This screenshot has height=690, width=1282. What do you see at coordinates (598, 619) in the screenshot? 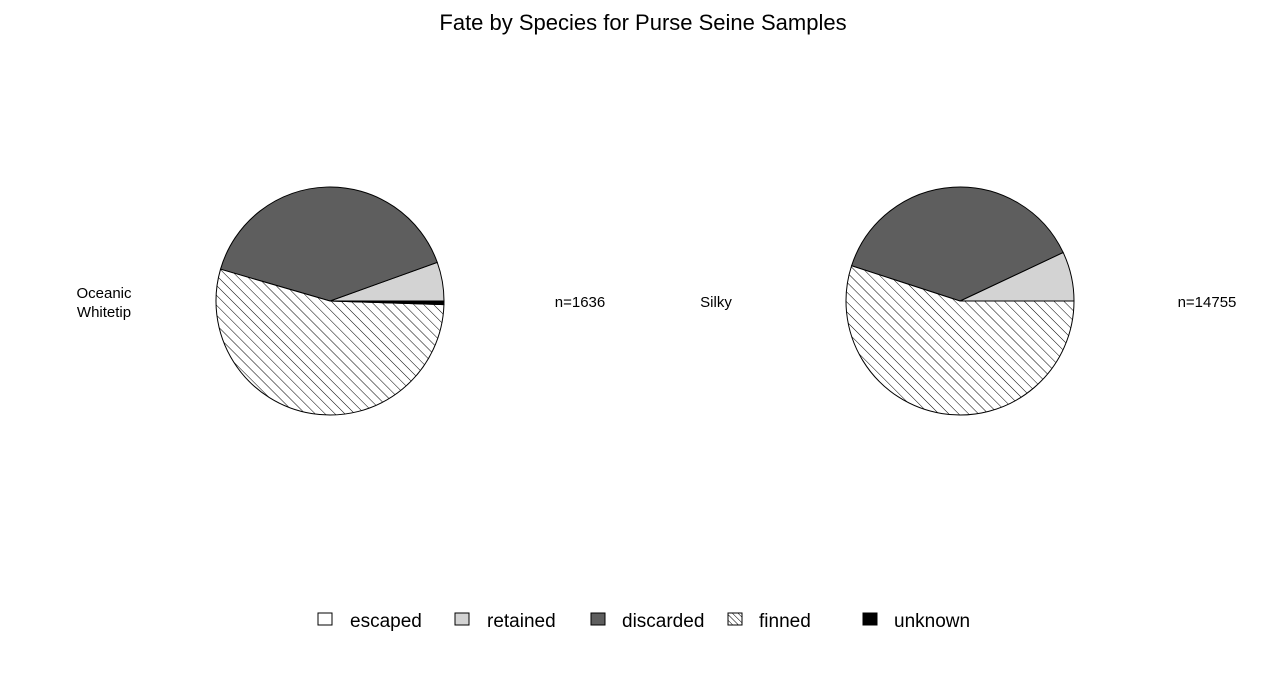
I see `legend-swatch-discarded` at bounding box center [598, 619].